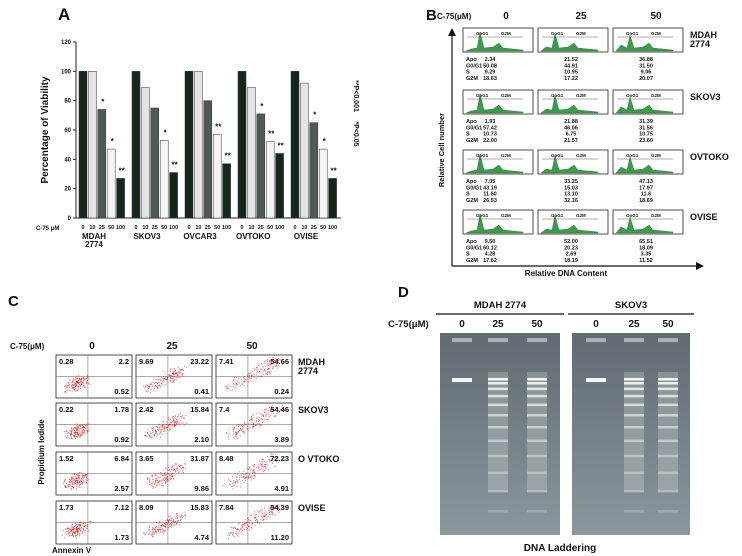 Image resolution: width=742 pixels, height=556 pixels. I want to click on x-tick-label: 100, so click(279, 228).